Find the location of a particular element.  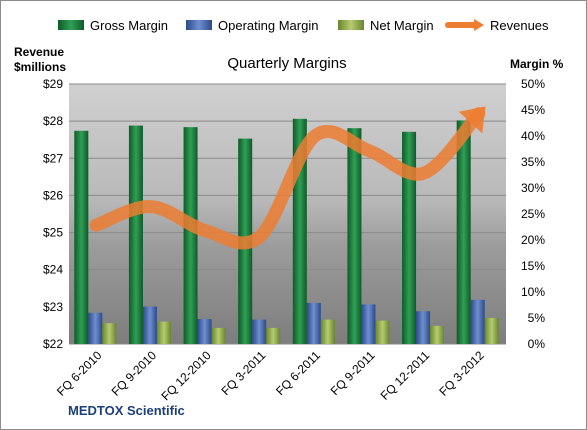

right-axis-tick-label: 25% is located at coordinates (533, 214).